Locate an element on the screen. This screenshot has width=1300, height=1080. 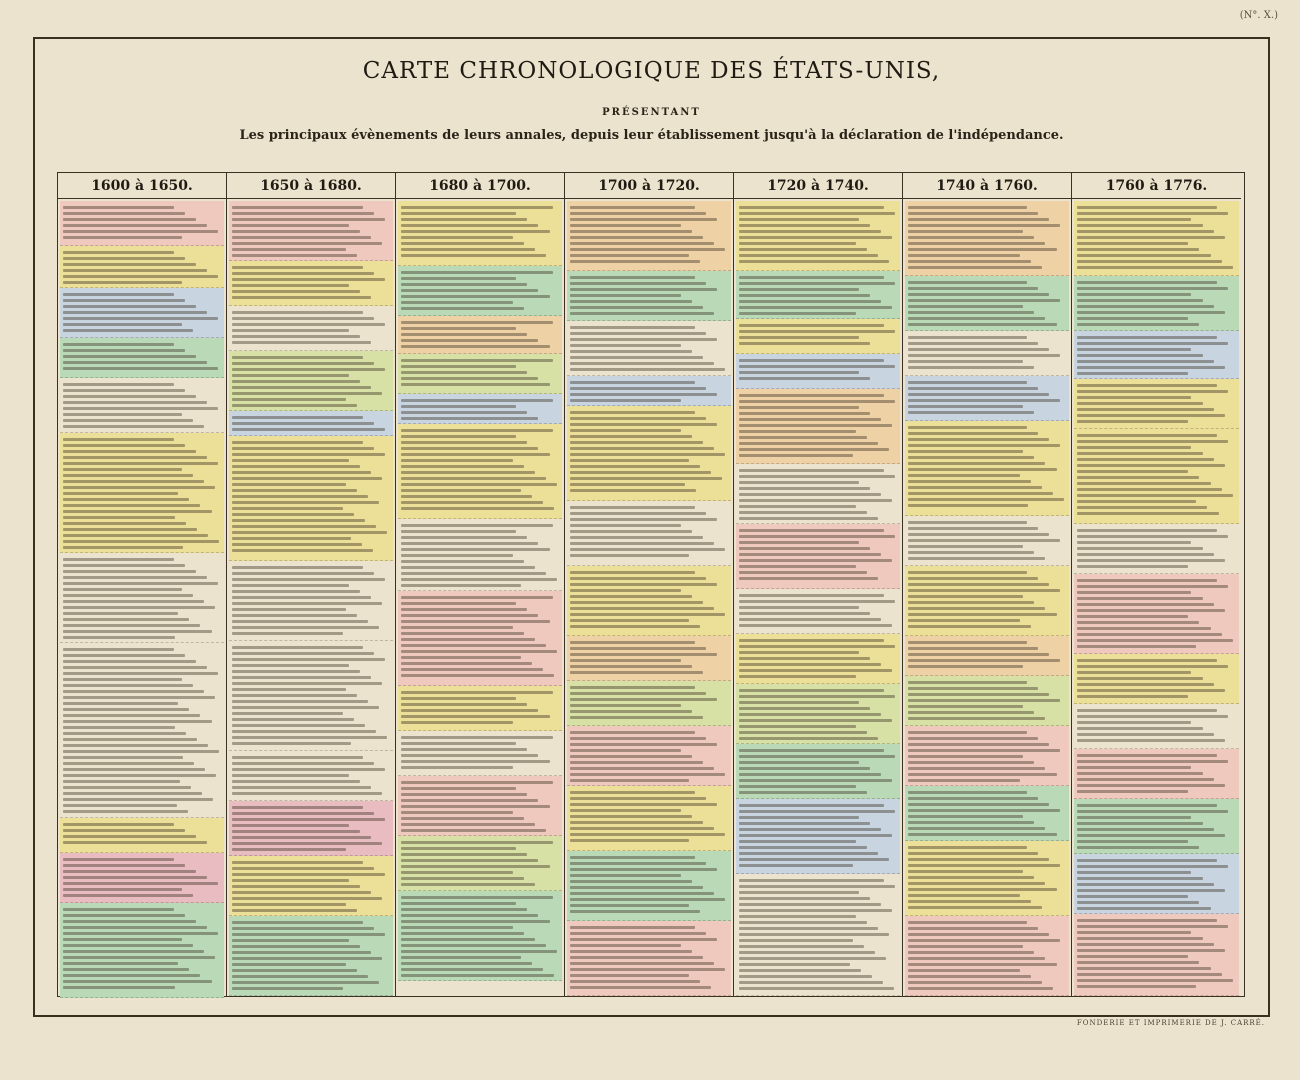
column-header: 1680 à 1700. is located at coordinates (480, 186).